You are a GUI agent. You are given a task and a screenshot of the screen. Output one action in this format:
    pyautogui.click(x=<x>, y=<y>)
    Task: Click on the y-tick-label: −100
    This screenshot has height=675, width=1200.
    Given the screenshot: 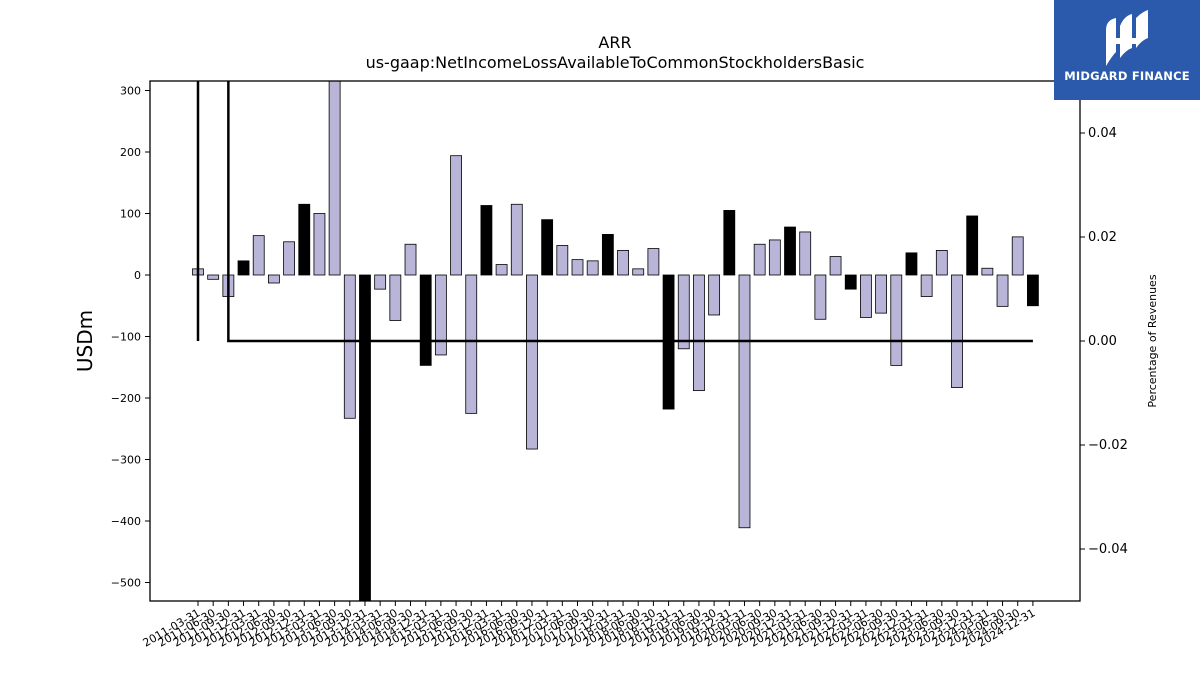 What is the action you would take?
    pyautogui.click(x=126, y=337)
    